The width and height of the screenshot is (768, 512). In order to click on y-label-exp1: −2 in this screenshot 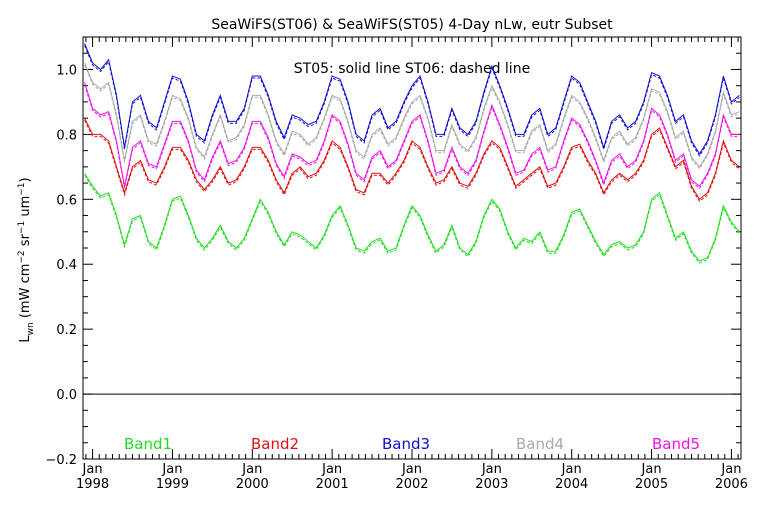, I will do `click(22, 256)`.